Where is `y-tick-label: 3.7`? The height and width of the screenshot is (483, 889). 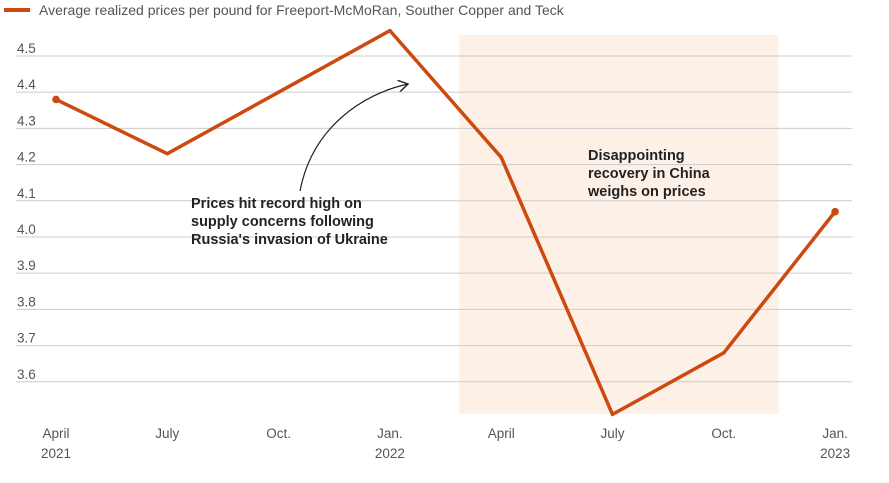
y-tick-label: 3.7 is located at coordinates (26, 338).